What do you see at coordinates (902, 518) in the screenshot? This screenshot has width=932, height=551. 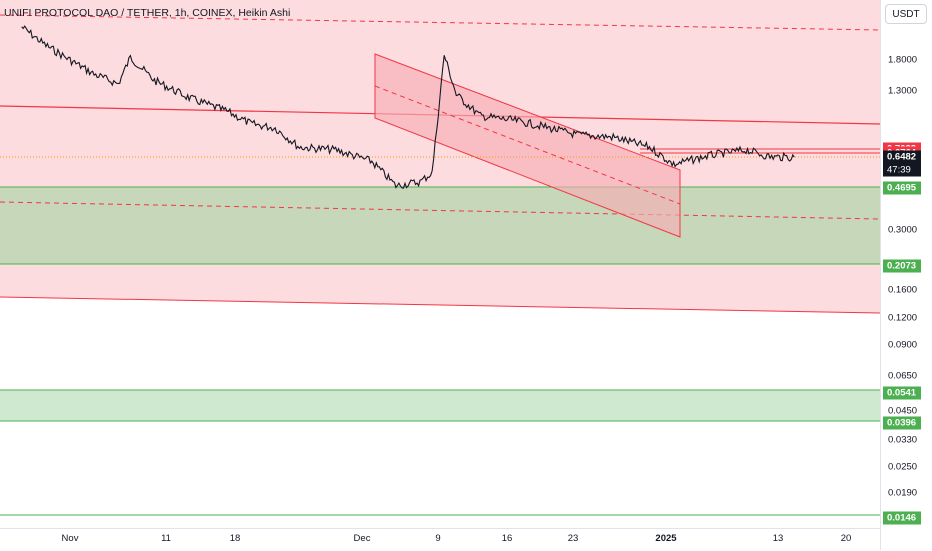 I see `price-badge: 0.0146` at bounding box center [902, 518].